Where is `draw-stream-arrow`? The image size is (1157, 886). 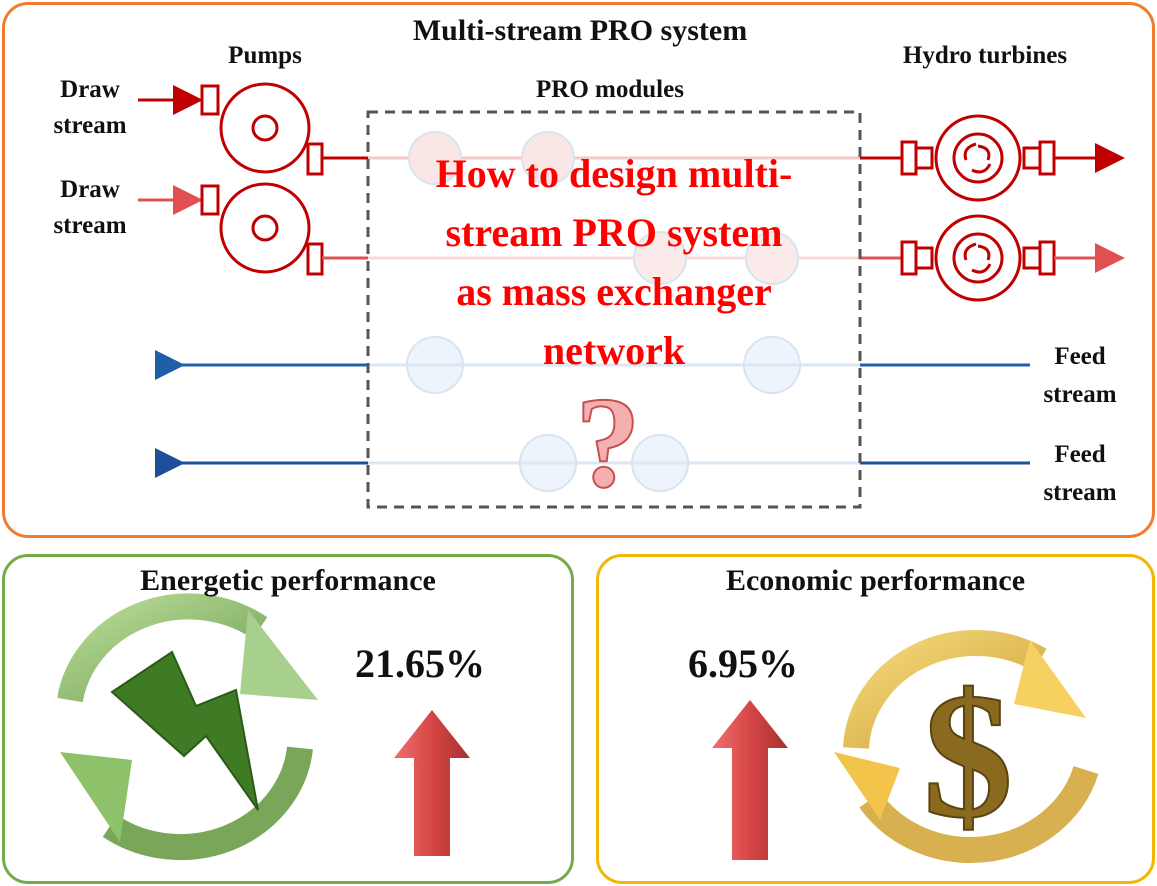 draw-stream-arrow is located at coordinates (170, 150).